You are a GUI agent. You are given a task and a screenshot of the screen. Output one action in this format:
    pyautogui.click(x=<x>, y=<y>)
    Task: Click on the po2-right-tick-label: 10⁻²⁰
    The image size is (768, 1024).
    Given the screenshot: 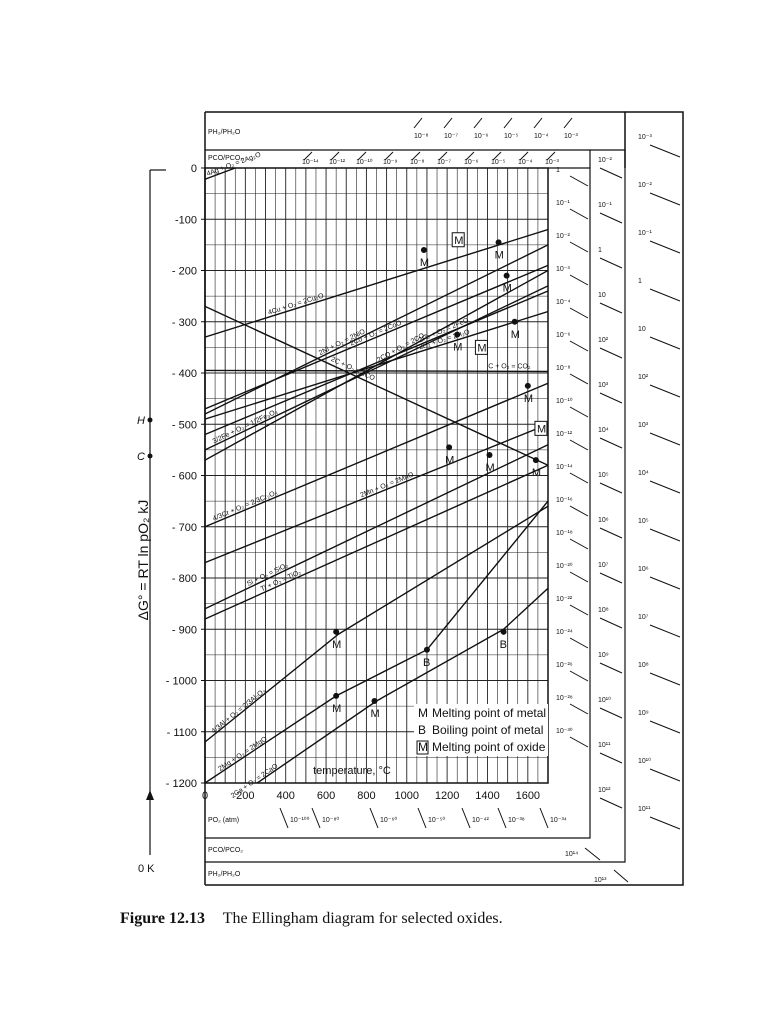 What is the action you would take?
    pyautogui.click(x=564, y=566)
    